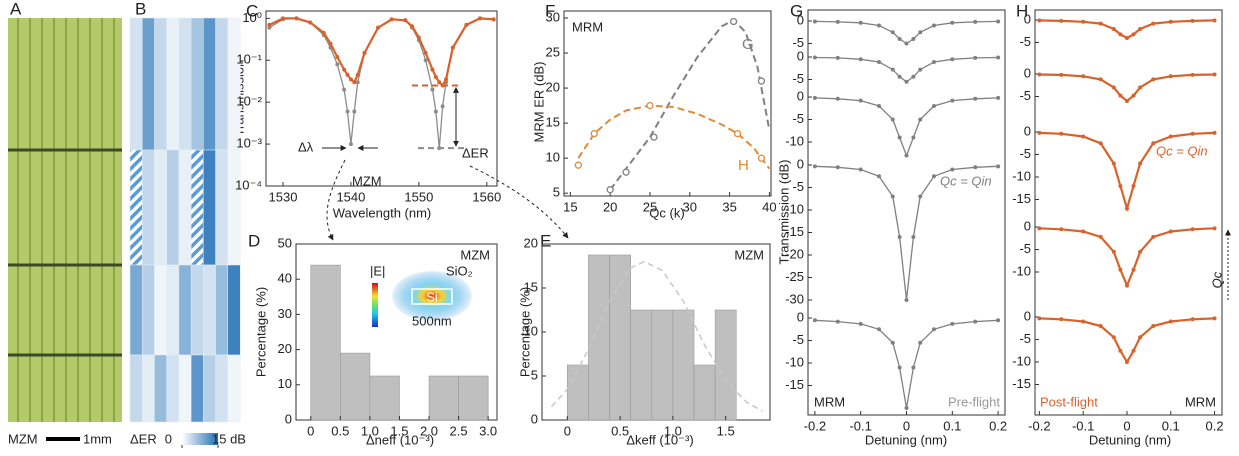 This screenshot has width=1239, height=456. I want to click on panel-label: G, so click(796, 10).